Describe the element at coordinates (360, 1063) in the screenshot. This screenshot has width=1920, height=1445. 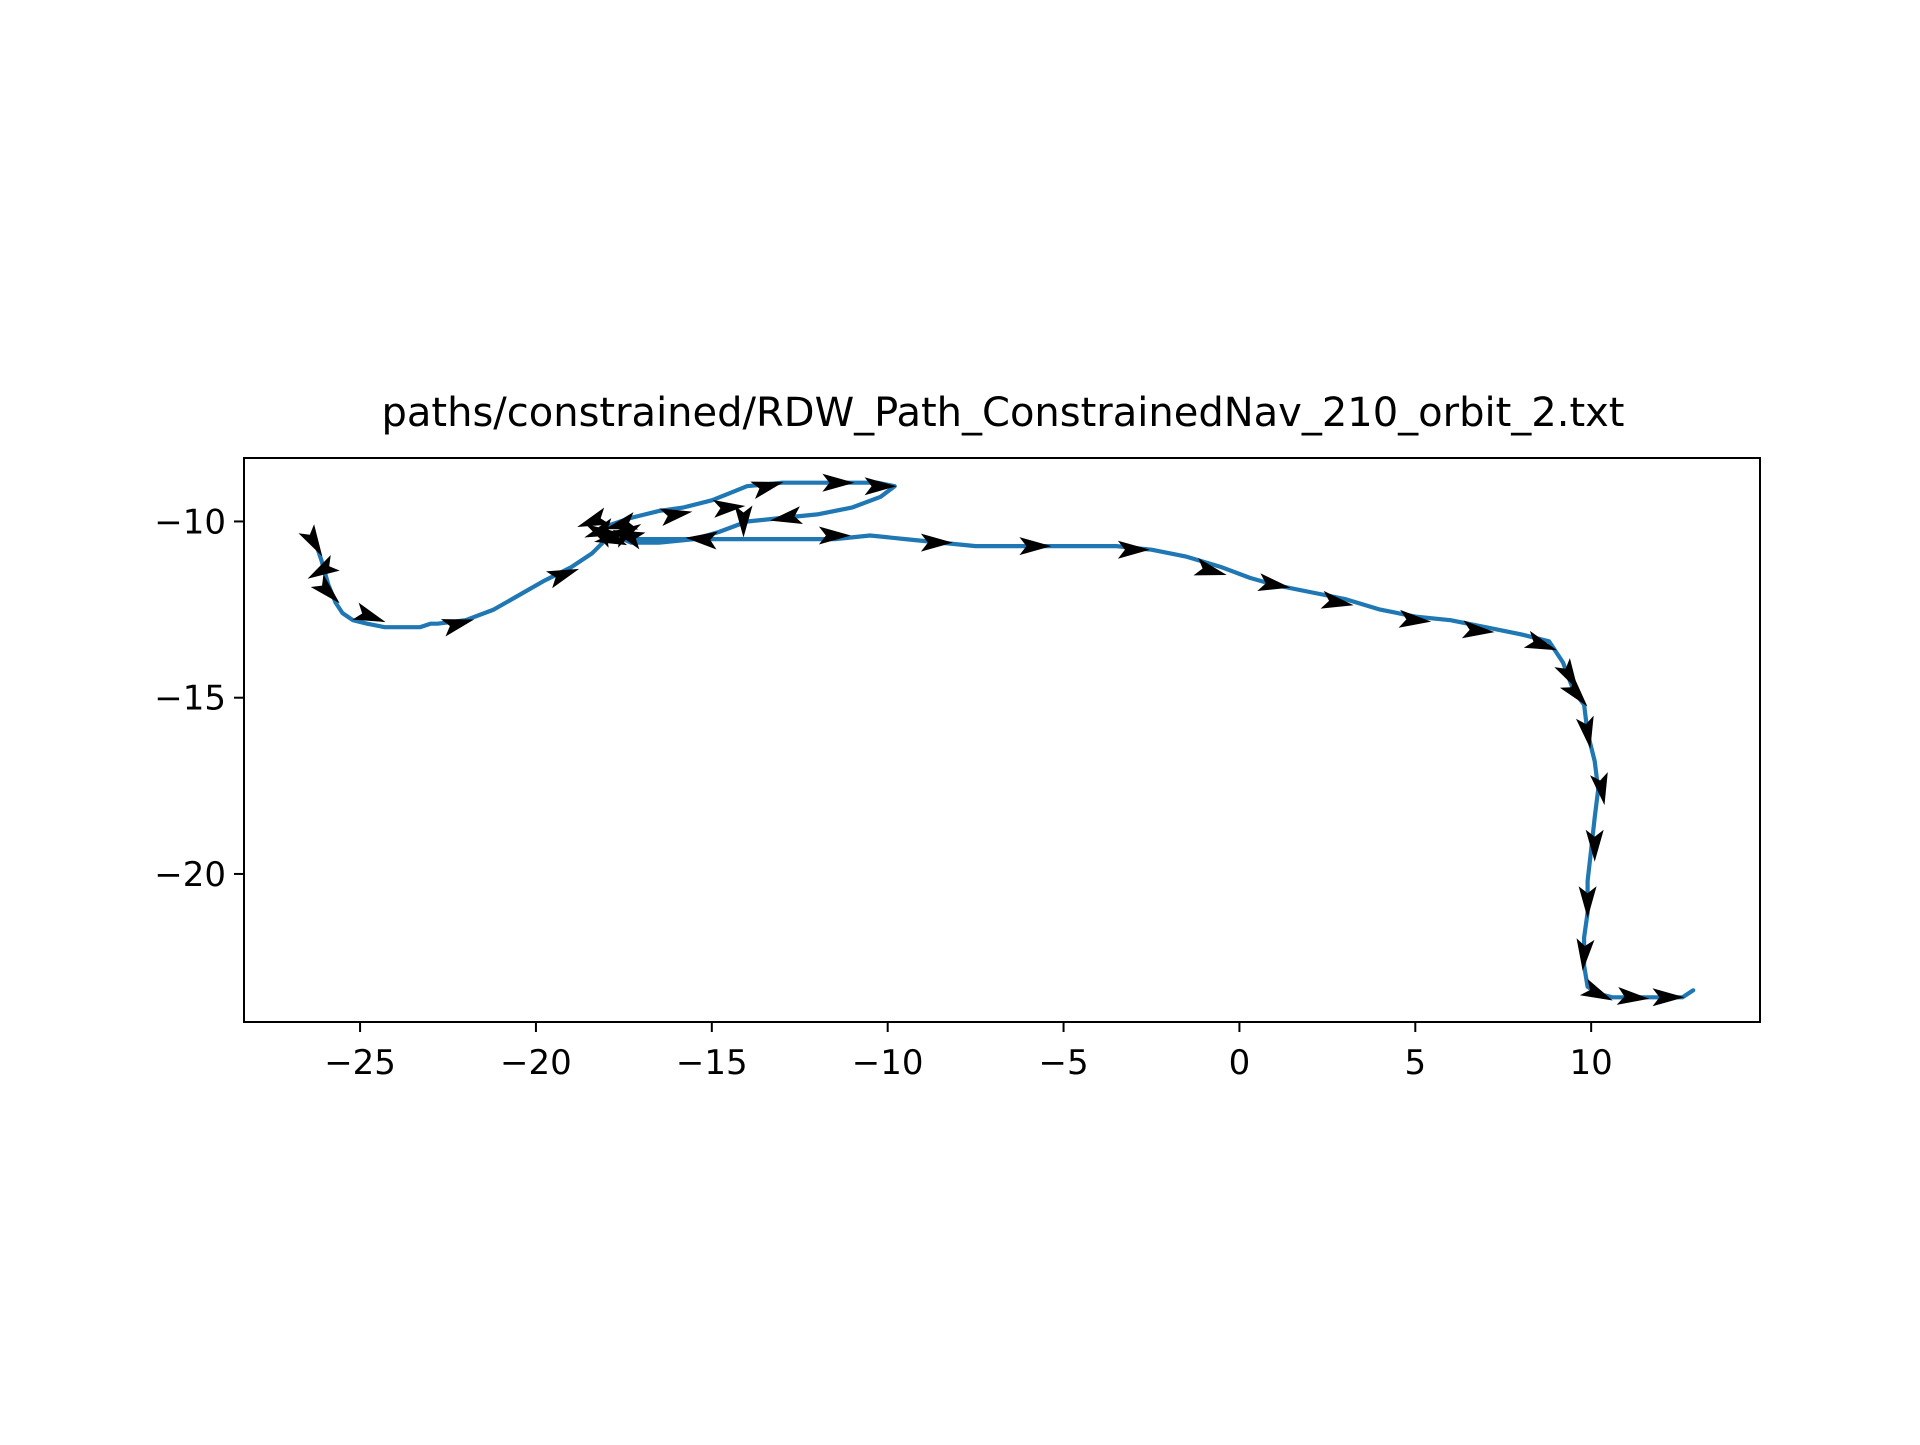
I see `x-tick-label: −25` at that location.